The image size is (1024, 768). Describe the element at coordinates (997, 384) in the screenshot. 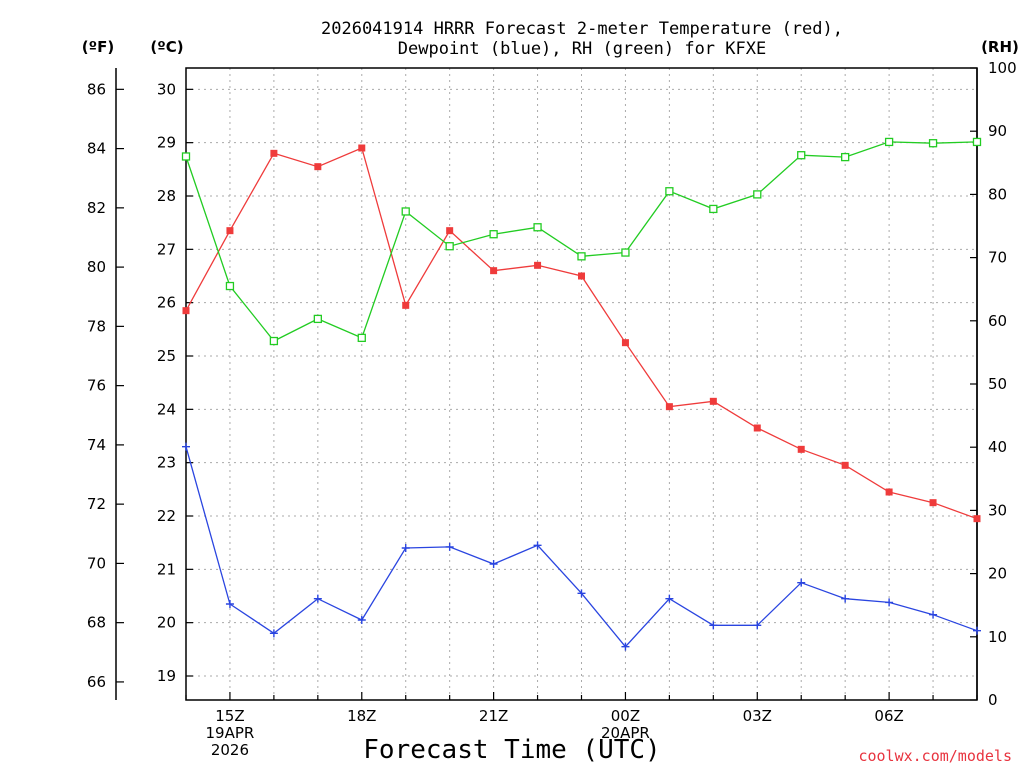

I see `rh-tick-label: 50` at that location.